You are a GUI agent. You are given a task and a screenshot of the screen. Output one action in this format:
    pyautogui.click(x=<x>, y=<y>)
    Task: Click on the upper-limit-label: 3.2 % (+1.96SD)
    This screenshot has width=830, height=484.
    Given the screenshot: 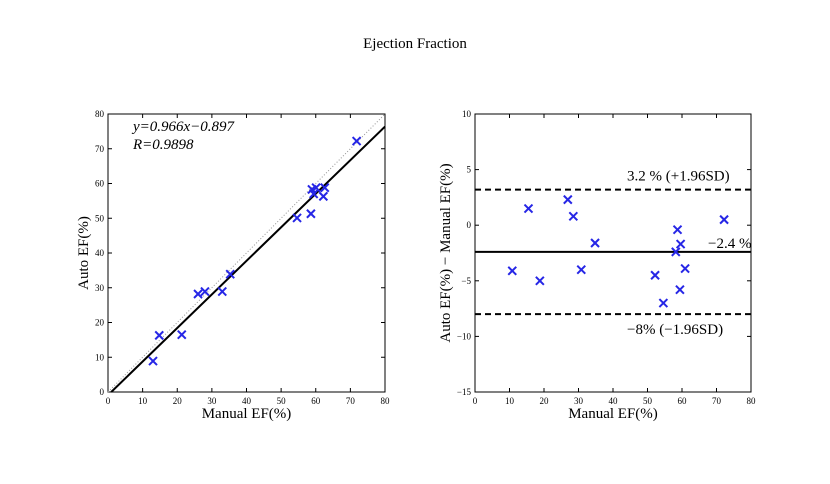 What is the action you would take?
    pyautogui.click(x=678, y=177)
    